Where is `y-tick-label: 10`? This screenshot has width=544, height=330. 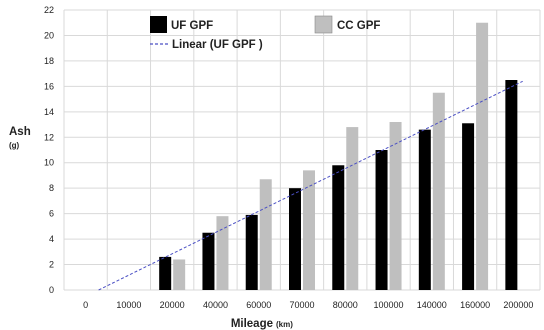
y-tick-label: 10 is located at coordinates (49, 163).